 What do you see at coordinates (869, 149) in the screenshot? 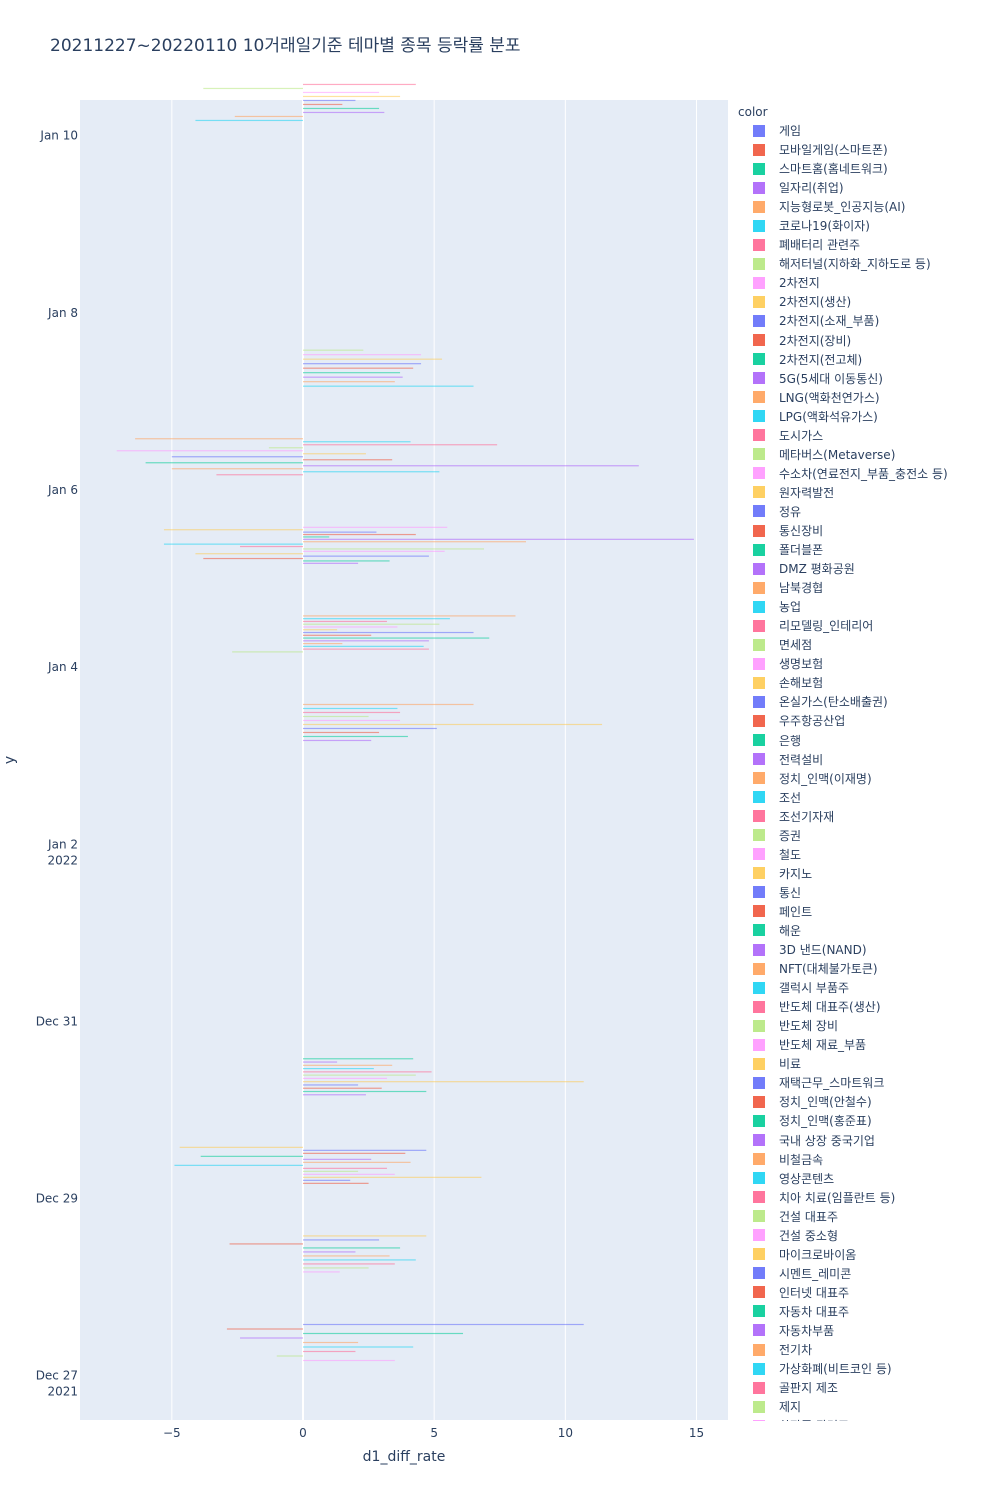
I see `legend-item: 모바일게임(스마트폰)` at bounding box center [869, 149].